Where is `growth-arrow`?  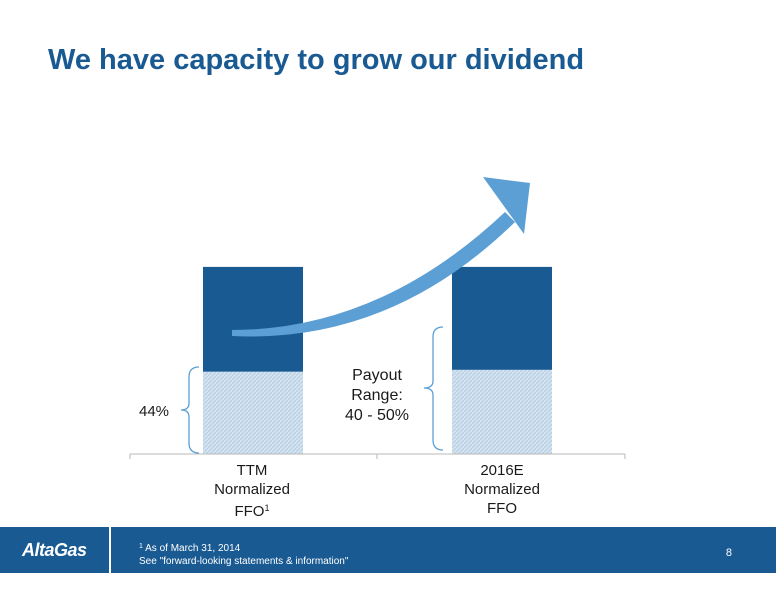
growth-arrow is located at coordinates (381, 257).